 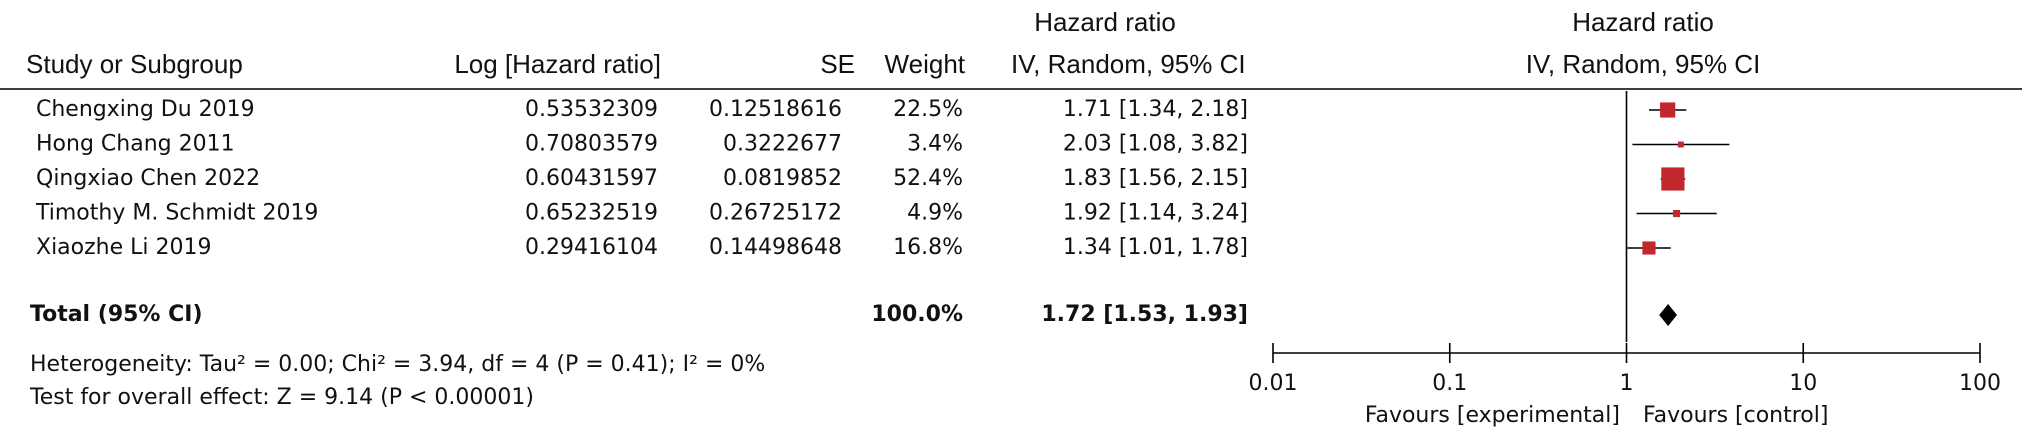 What do you see at coordinates (782, 178) in the screenshot?
I see `se: 0.0819852` at bounding box center [782, 178].